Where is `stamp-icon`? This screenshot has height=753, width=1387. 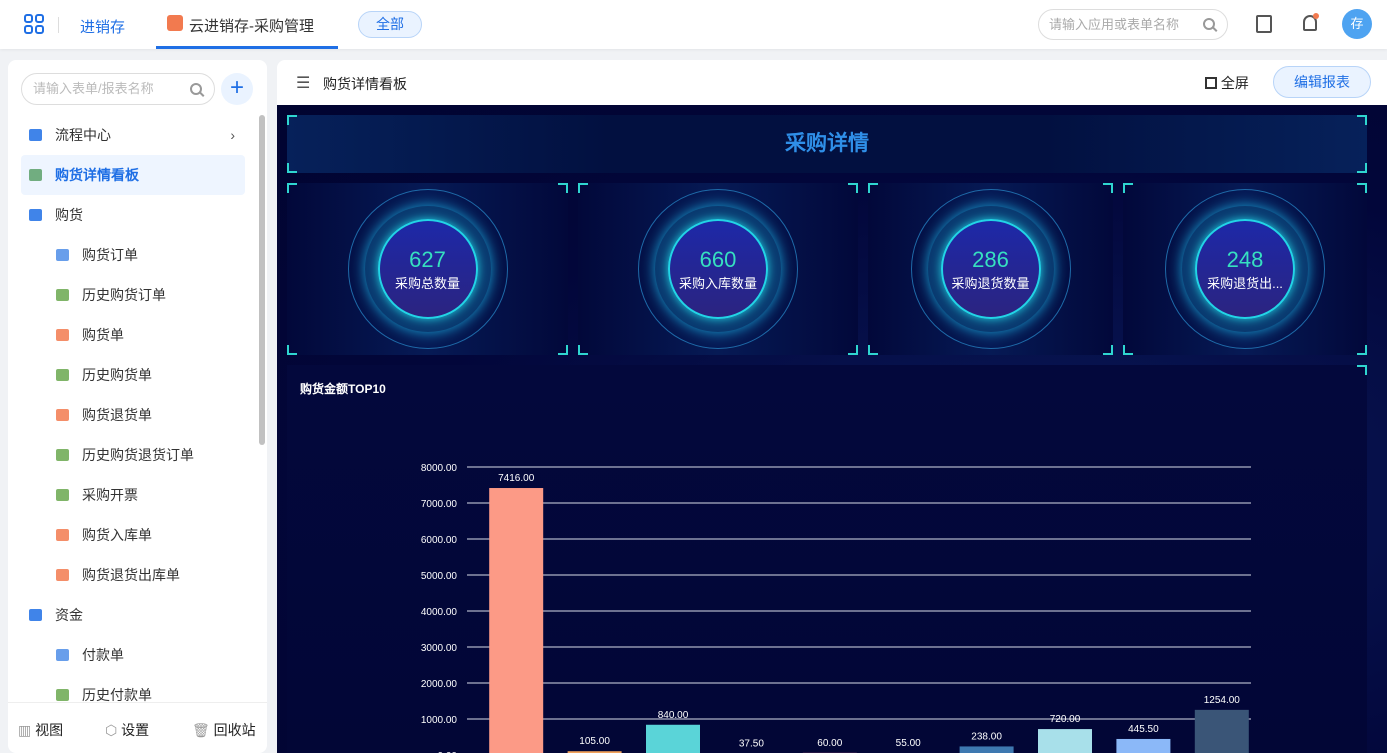
stamp-icon is located at coordinates (62, 495).